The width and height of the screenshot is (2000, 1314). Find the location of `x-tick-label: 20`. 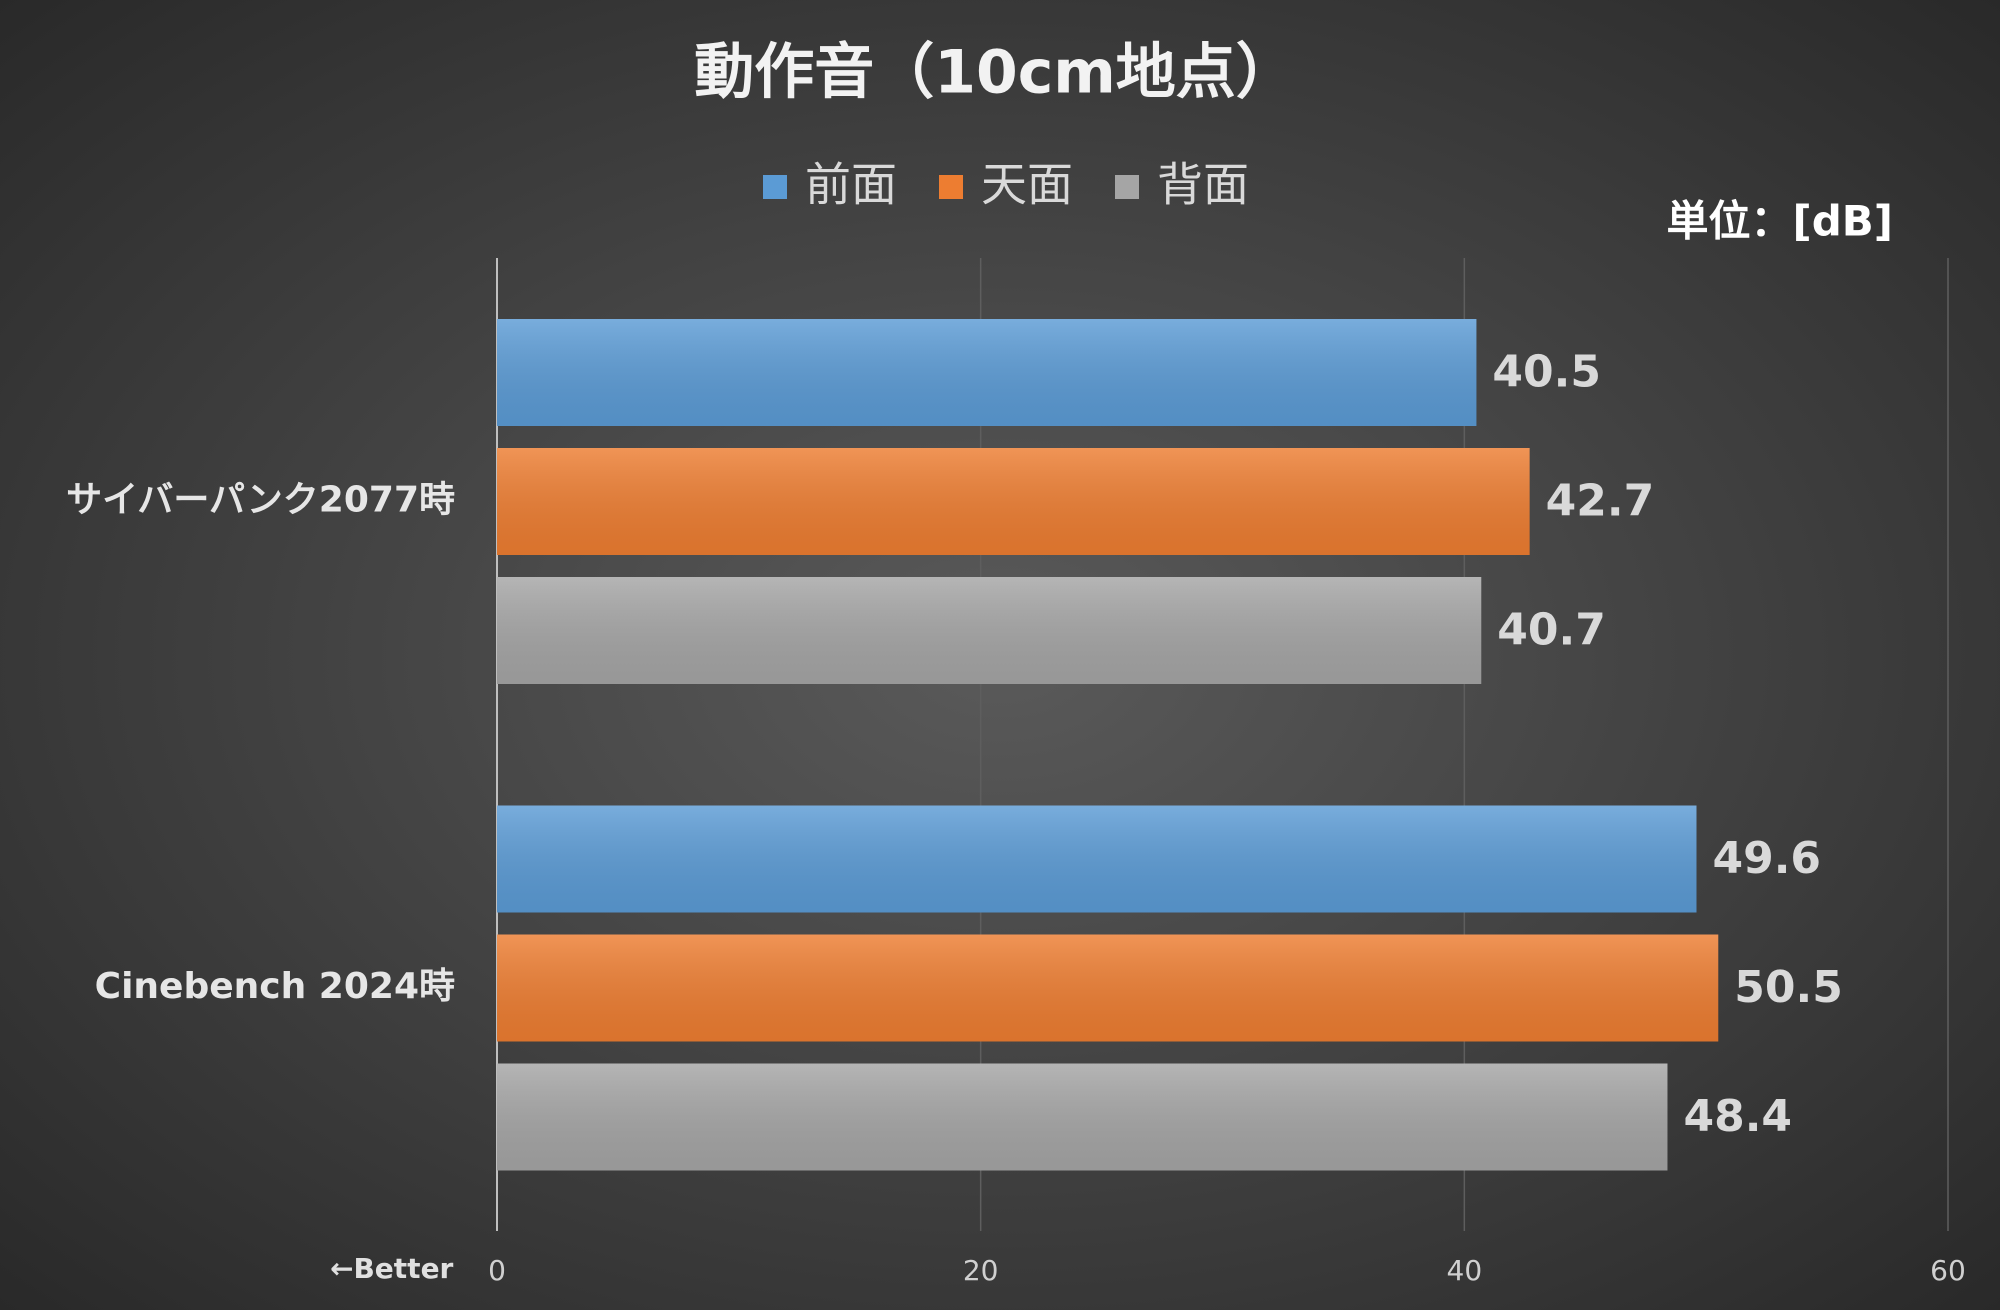

x-tick-label: 20 is located at coordinates (981, 1270).